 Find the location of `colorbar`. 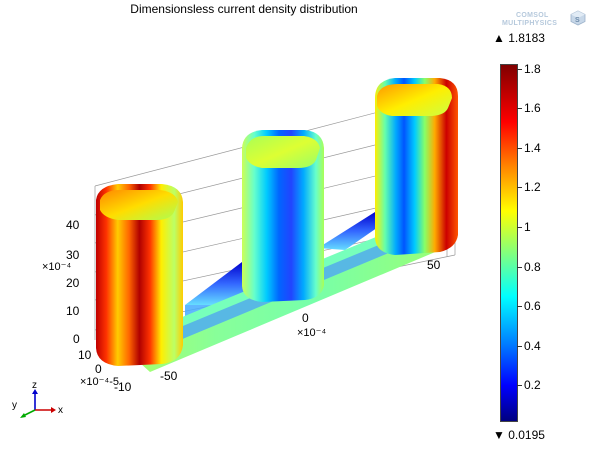

colorbar is located at coordinates (509, 243).